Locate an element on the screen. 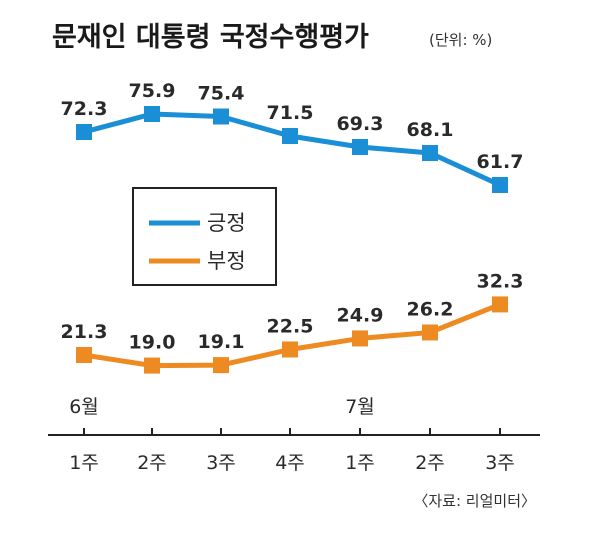 The width and height of the screenshot is (607, 535). legend-box is located at coordinates (204, 236).